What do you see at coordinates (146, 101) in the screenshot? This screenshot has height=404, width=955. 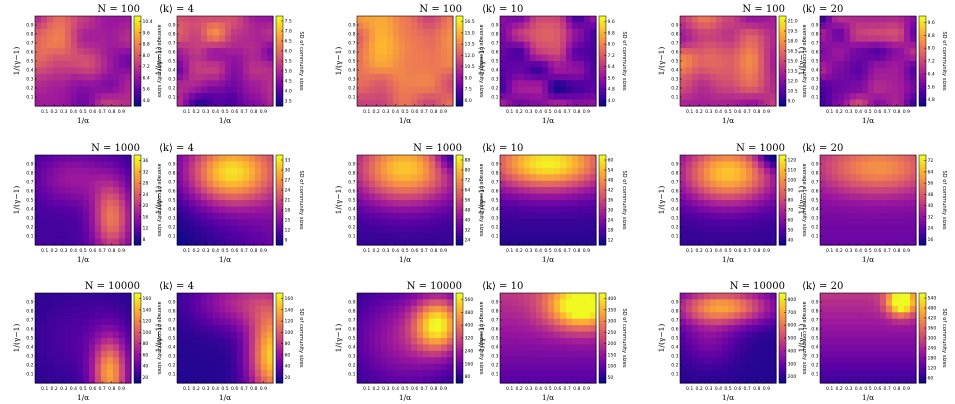 I see `colorbar-tick-label: 4.8` at bounding box center [146, 101].